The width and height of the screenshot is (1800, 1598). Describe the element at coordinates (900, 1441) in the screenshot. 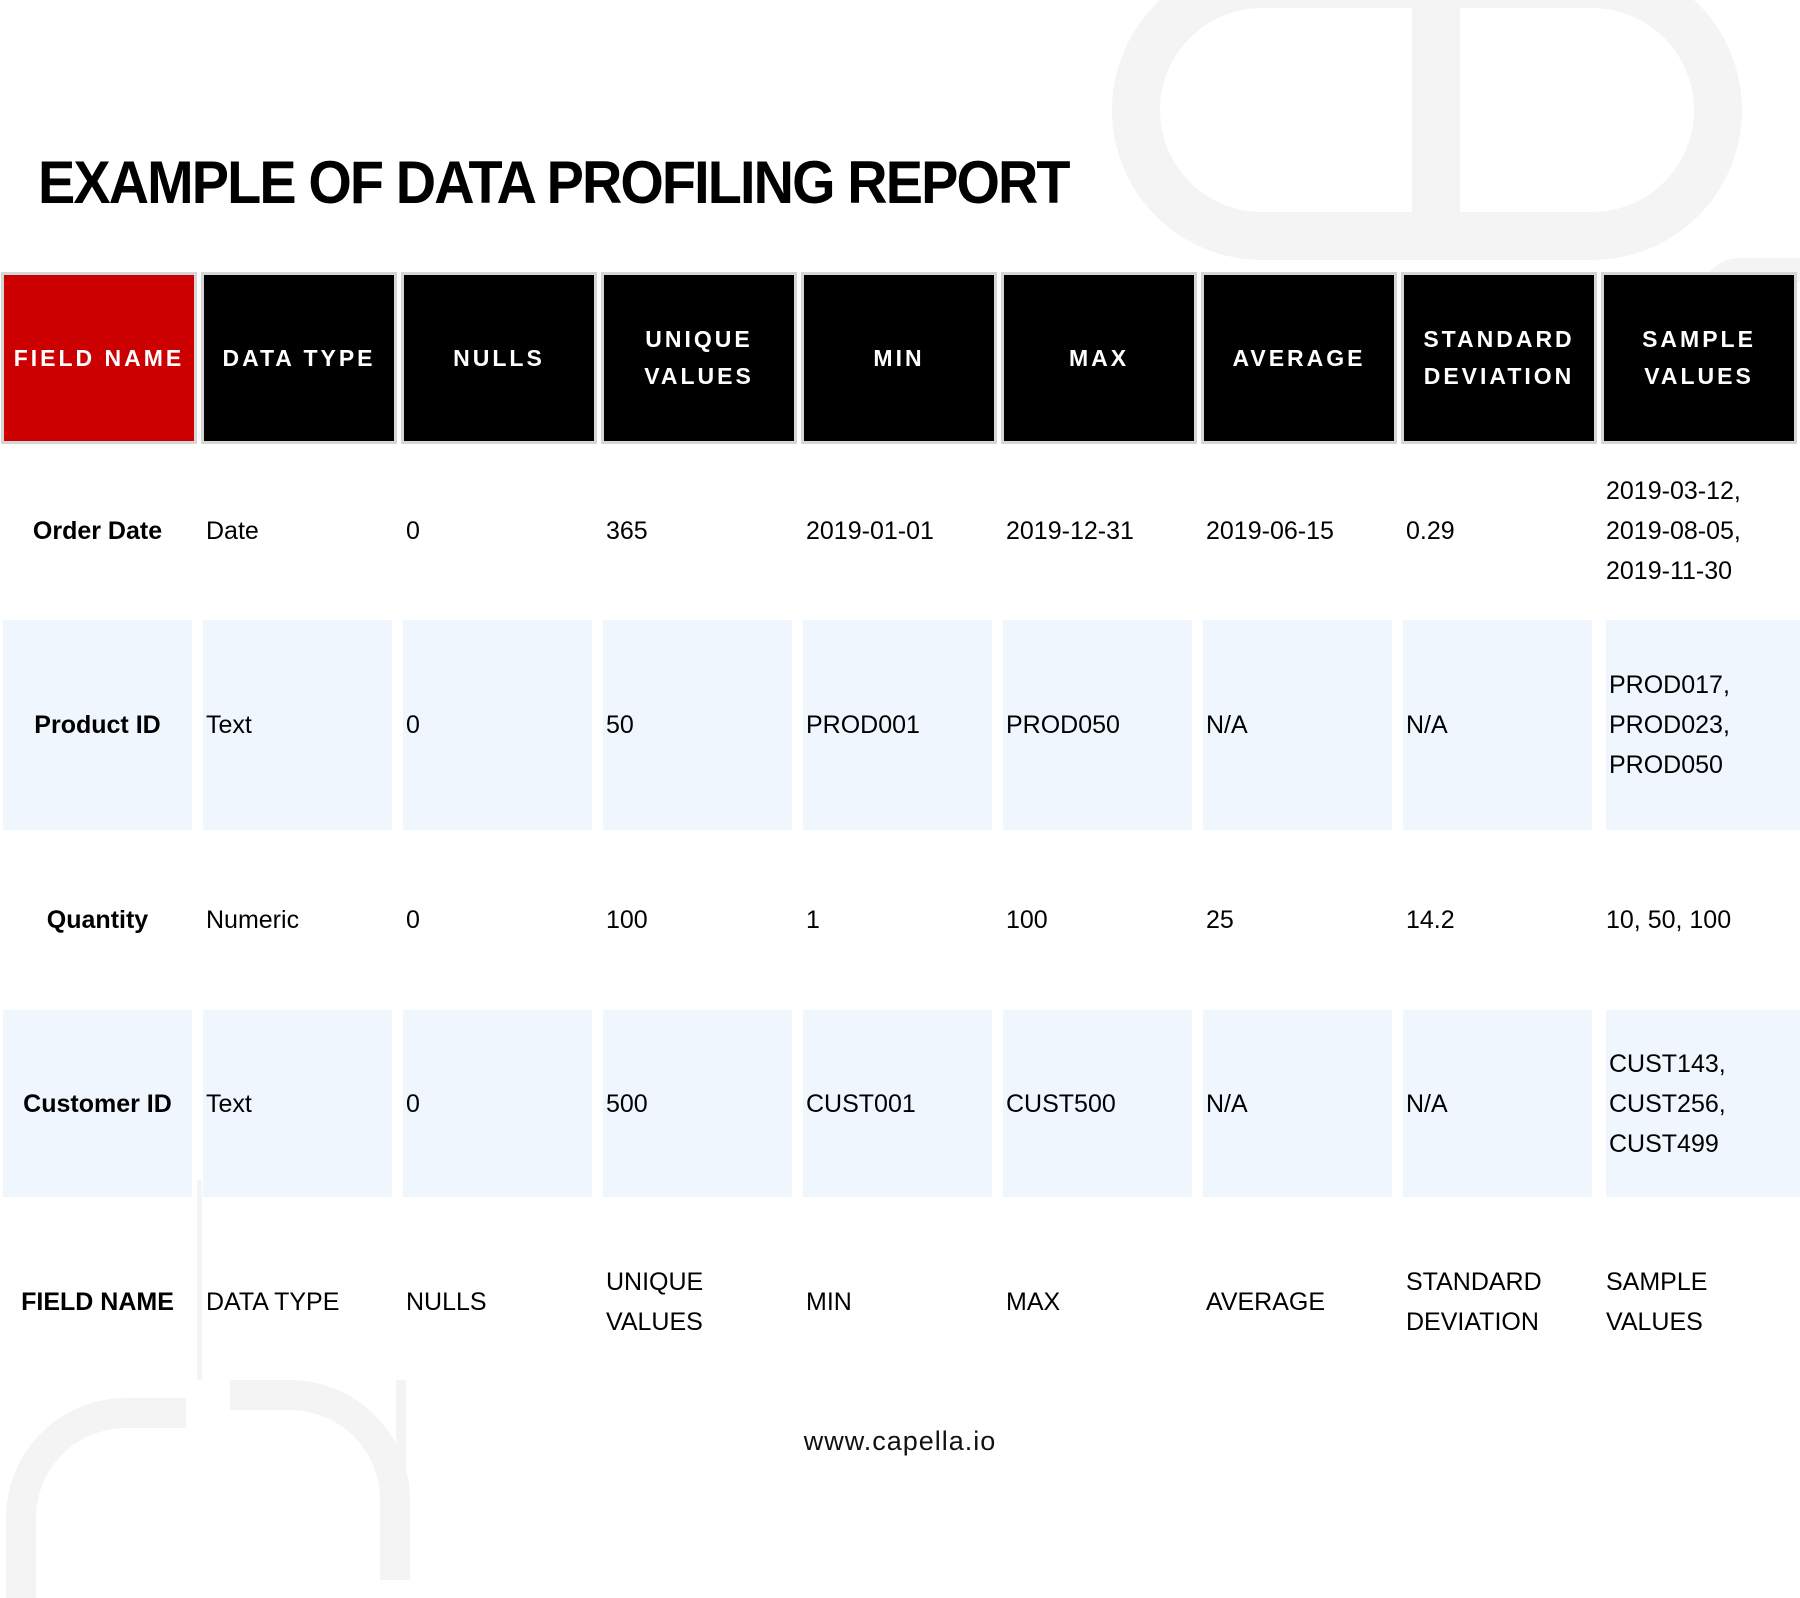

I see `website-link: www.capella.io` at that location.